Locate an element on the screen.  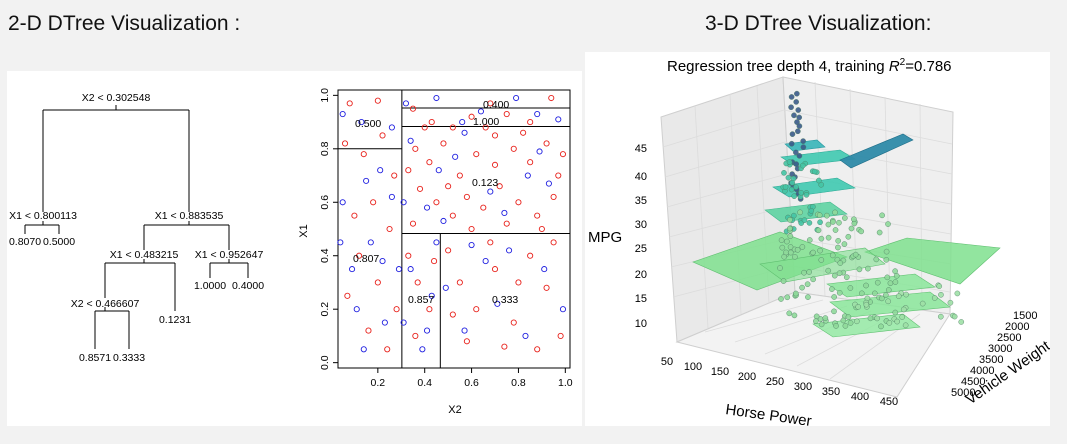
tree-leaf: 0.5000 is located at coordinates (59, 242).